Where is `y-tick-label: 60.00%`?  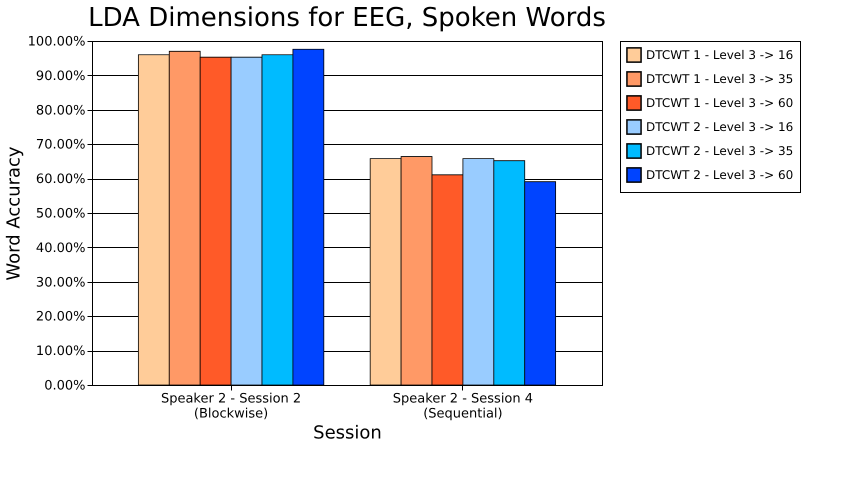
y-tick-label: 60.00% is located at coordinates (61, 180).